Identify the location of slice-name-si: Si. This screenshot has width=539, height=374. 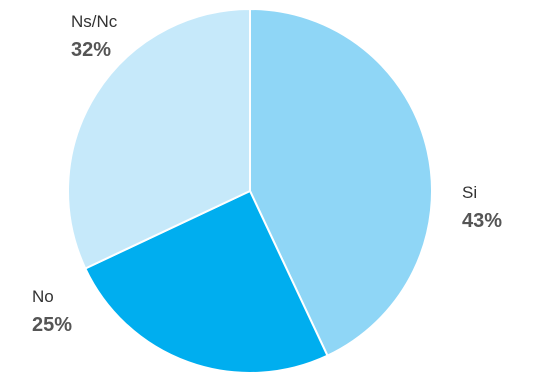
(470, 192).